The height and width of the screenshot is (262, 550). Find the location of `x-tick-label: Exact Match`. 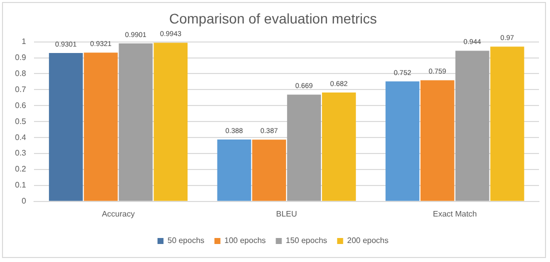

x-tick-label: Exact Match is located at coordinates (454, 213).